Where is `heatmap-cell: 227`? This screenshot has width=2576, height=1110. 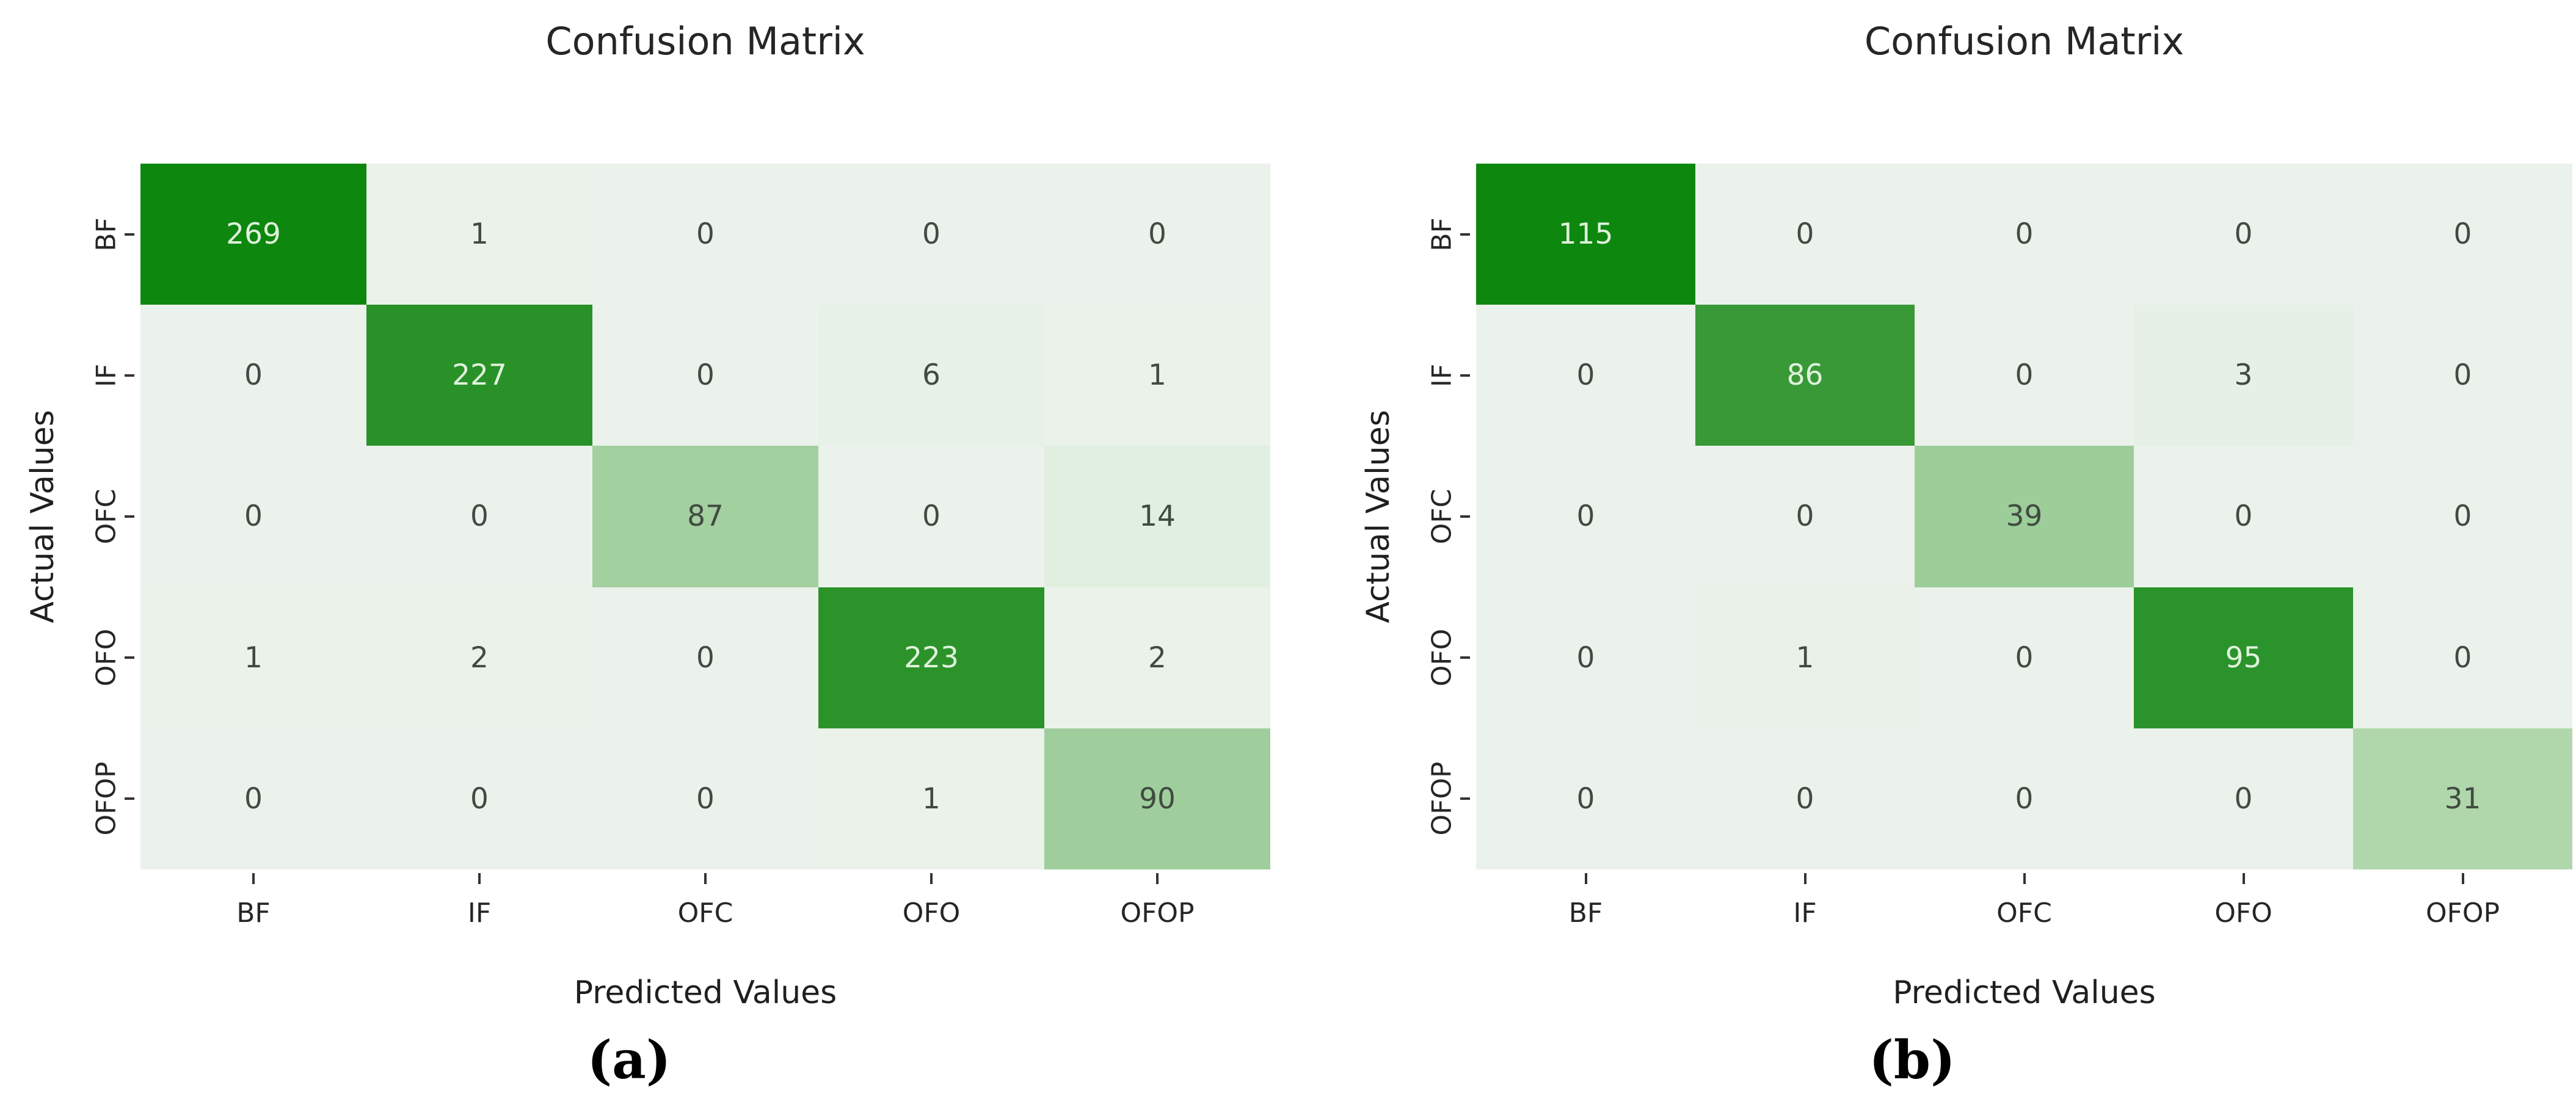 heatmap-cell: 227 is located at coordinates (479, 375).